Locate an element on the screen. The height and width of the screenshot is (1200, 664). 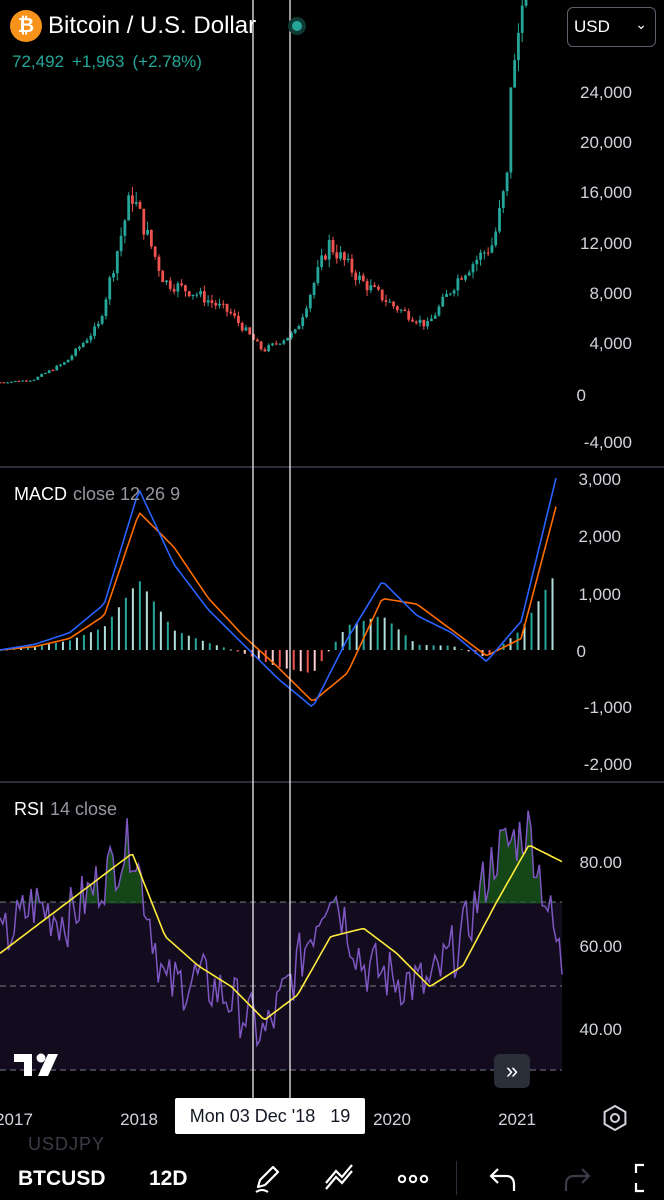
currency-select: USD ⌄ is located at coordinates (611, 27).